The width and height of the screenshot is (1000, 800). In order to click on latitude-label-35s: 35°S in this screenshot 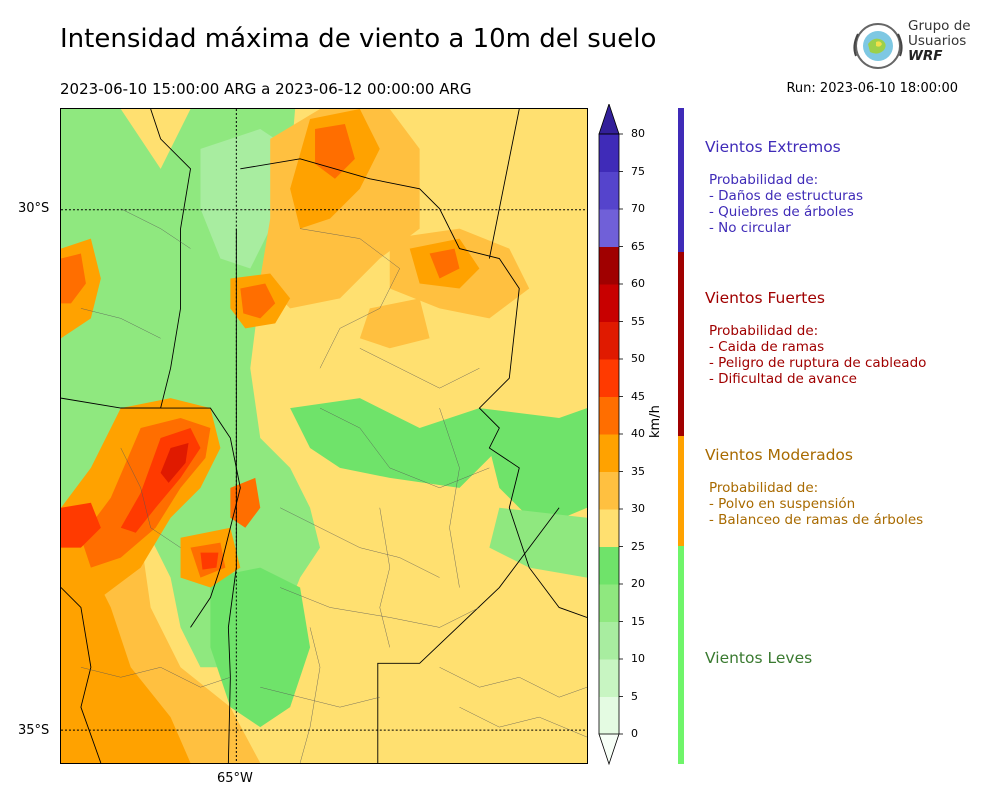, I will do `click(34, 730)`.